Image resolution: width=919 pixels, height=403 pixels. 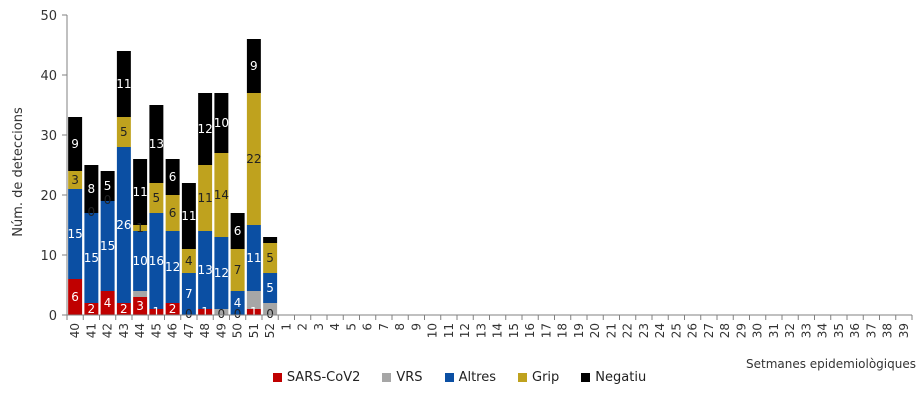 I want to click on x-tick-label-week-46: 46, so click(x=173, y=330).